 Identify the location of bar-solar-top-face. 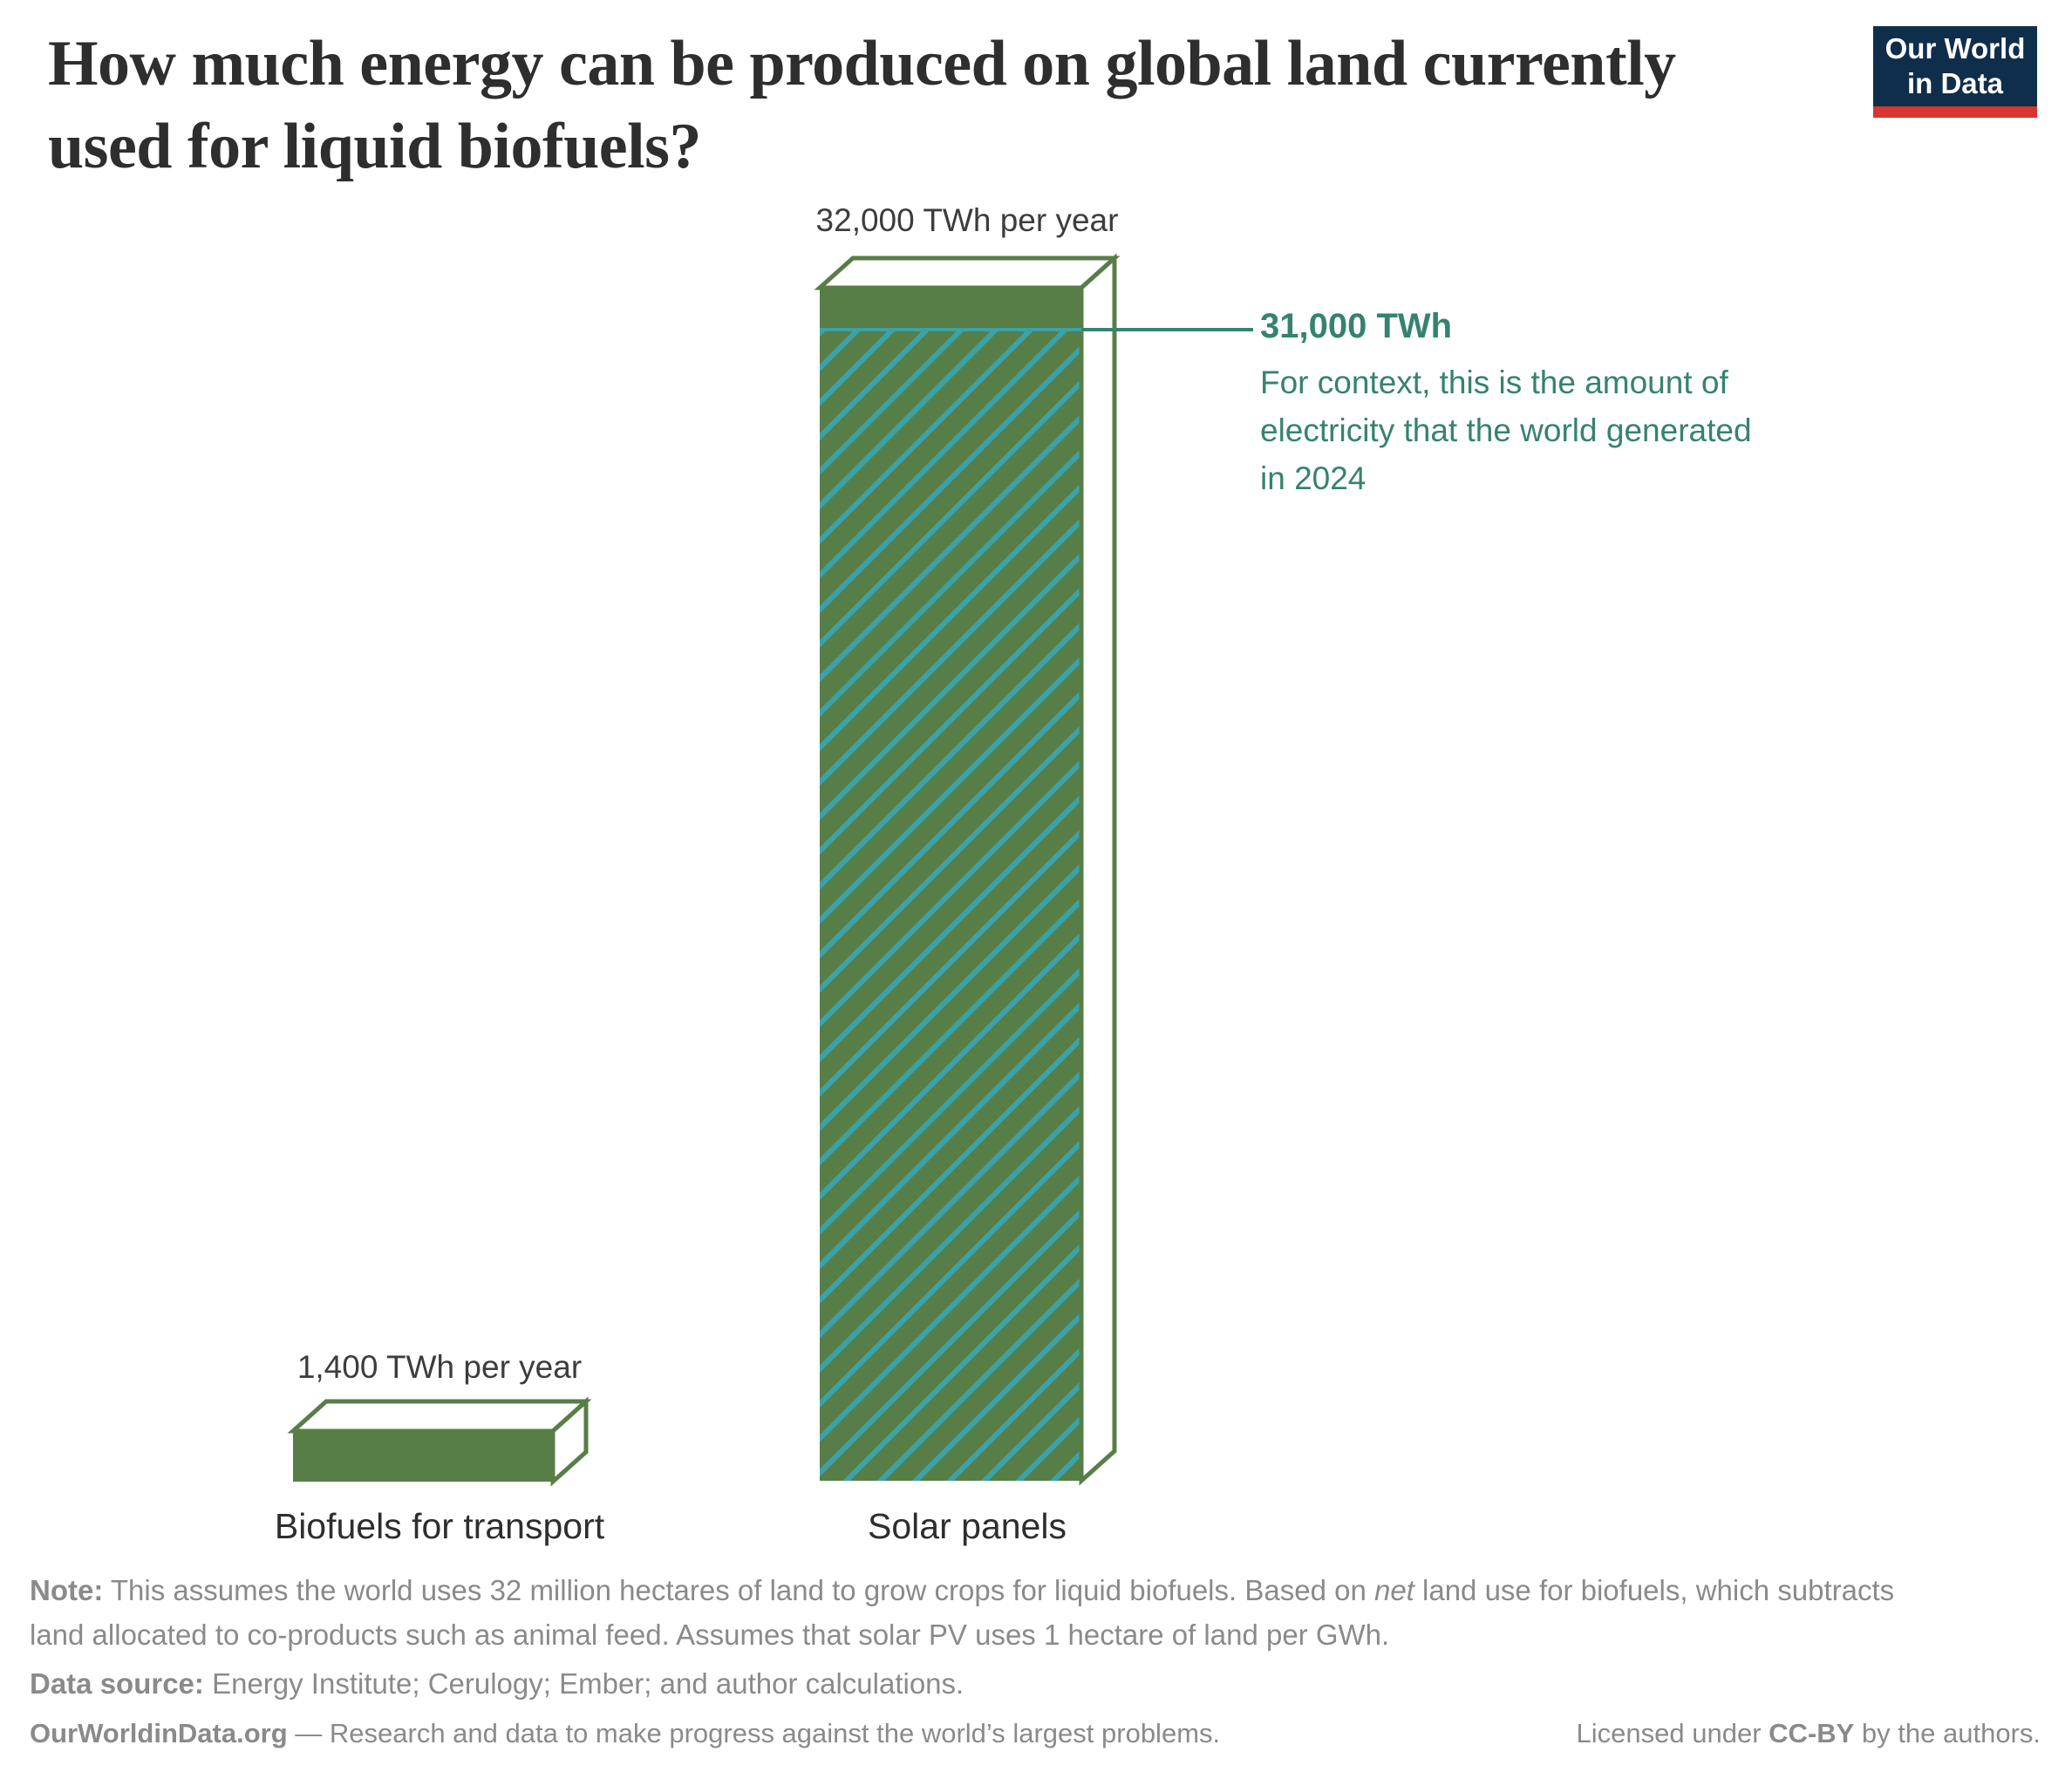
(967, 273).